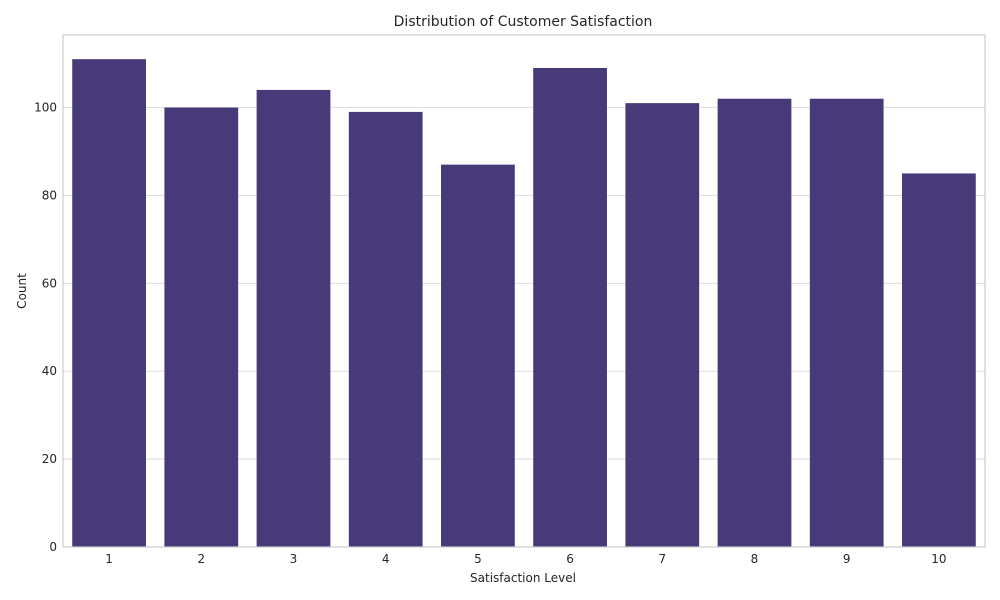  What do you see at coordinates (755, 559) in the screenshot?
I see `x-tick-label: 8` at bounding box center [755, 559].